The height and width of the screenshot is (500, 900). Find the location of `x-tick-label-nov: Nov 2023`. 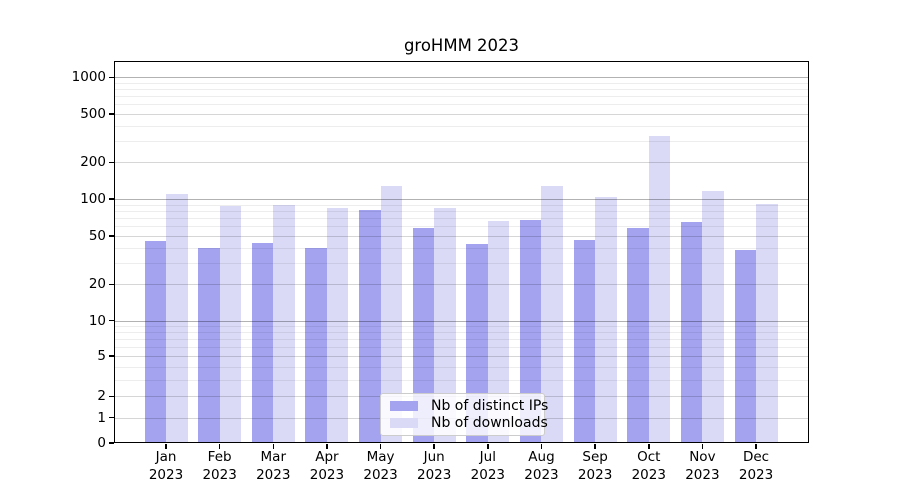

x-tick-label-nov: Nov 2023 is located at coordinates (702, 466).